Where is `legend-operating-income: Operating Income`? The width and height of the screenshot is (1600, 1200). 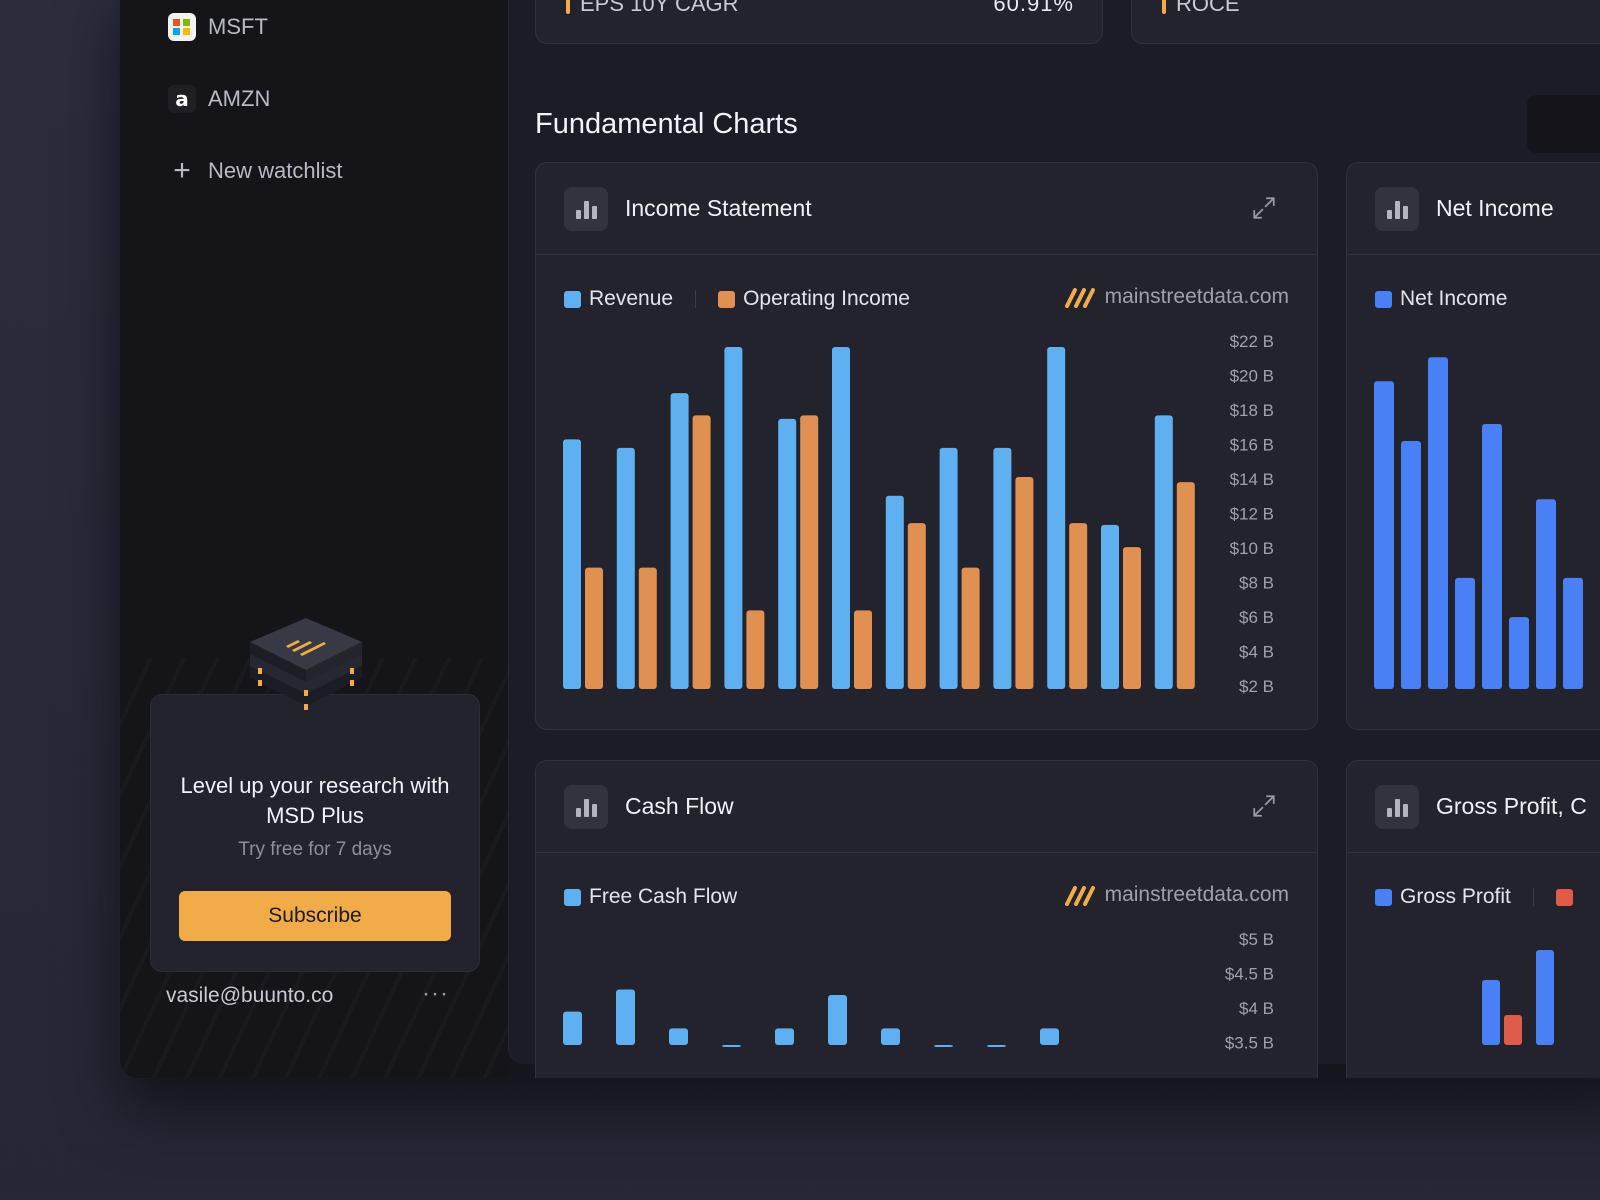
legend-operating-income: Operating Income is located at coordinates (826, 298).